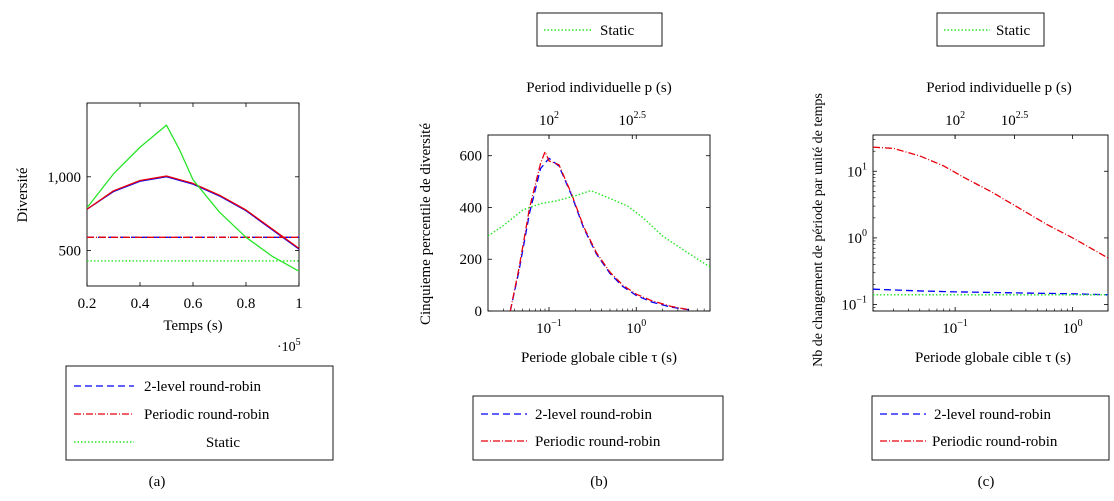 This screenshot has height=501, width=1114. What do you see at coordinates (192, 326) in the screenshot?
I see `x-axis-label-a: Temps (s)` at bounding box center [192, 326].